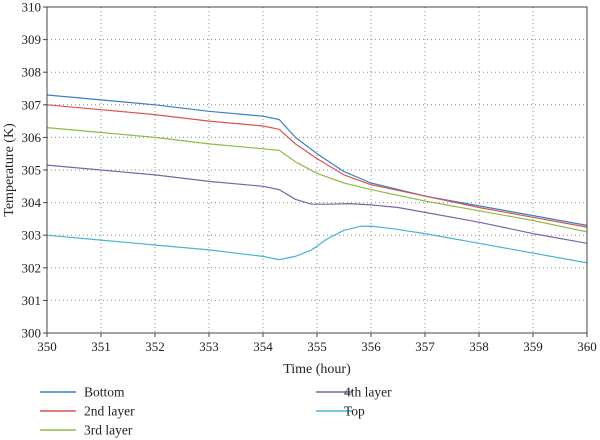  Describe the element at coordinates (317, 244) in the screenshot. I see `series-line-top` at that location.